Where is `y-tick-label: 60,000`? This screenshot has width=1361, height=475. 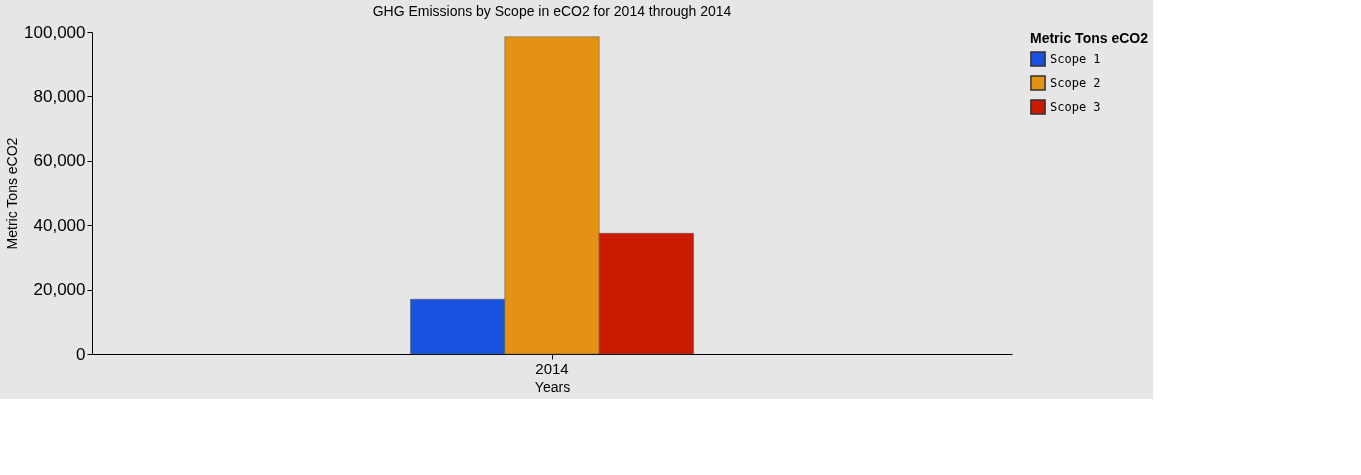 y-tick-label: 60,000 is located at coordinates (59, 161).